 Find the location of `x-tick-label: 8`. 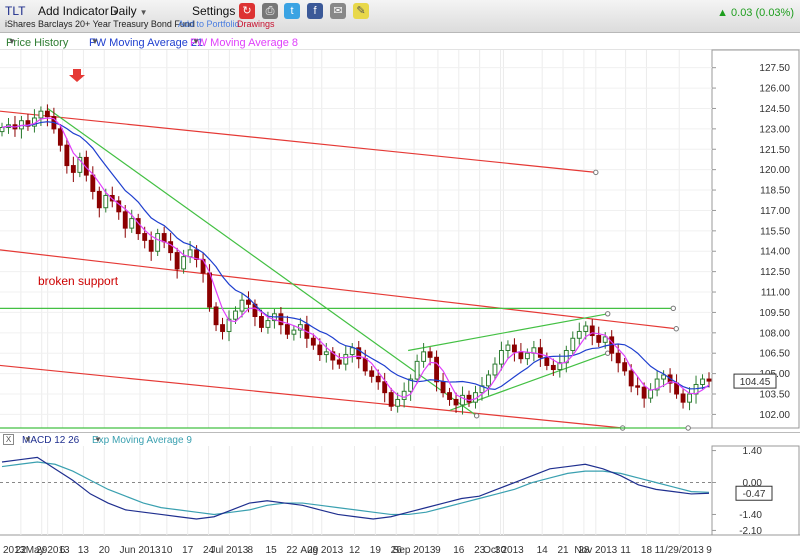

x-tick-label: 8 is located at coordinates (250, 550).